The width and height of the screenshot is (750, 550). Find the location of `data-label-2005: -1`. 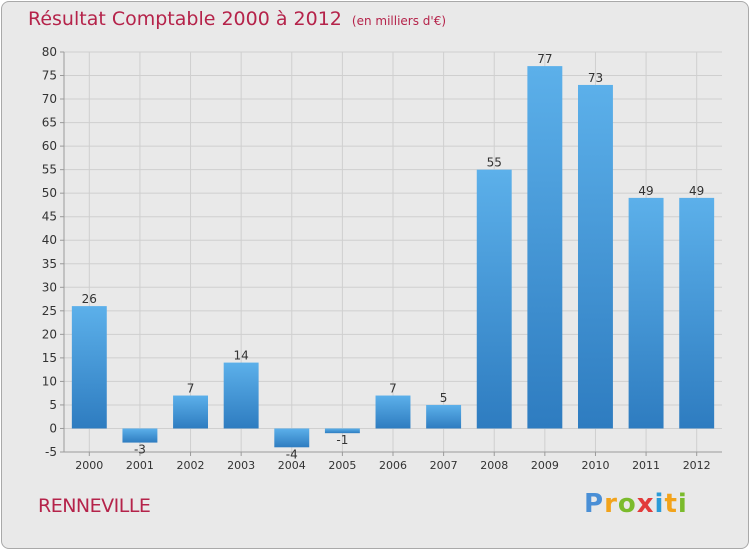

data-label-2005: -1 is located at coordinates (342, 440).